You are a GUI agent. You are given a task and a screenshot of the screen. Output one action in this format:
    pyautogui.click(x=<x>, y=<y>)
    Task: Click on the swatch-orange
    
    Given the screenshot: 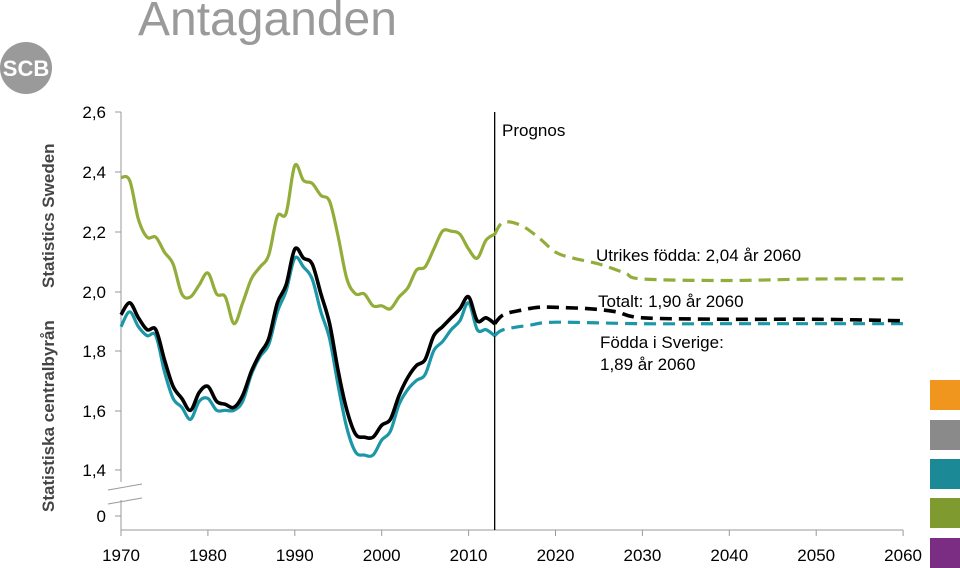 What is the action you would take?
    pyautogui.click(x=945, y=395)
    